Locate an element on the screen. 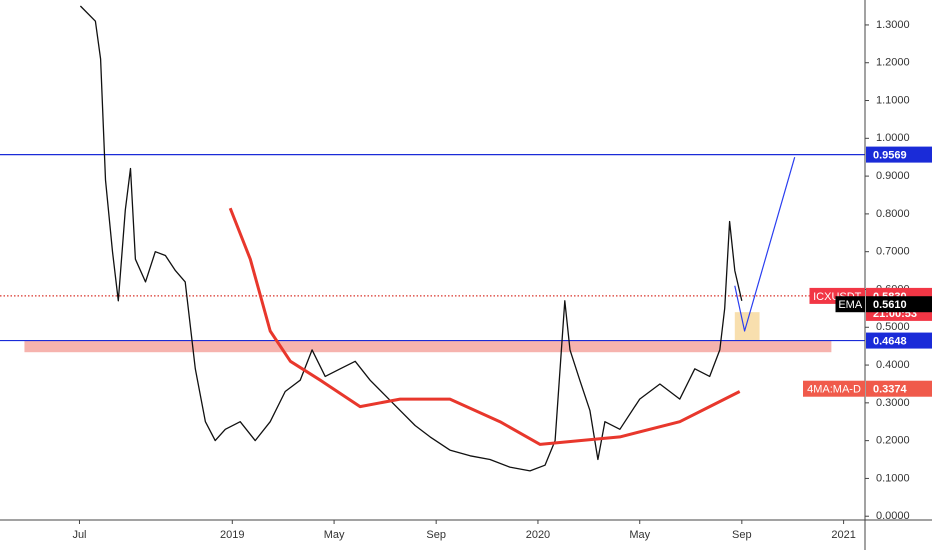  y-tick-label: 1.1000 is located at coordinates (893, 100).